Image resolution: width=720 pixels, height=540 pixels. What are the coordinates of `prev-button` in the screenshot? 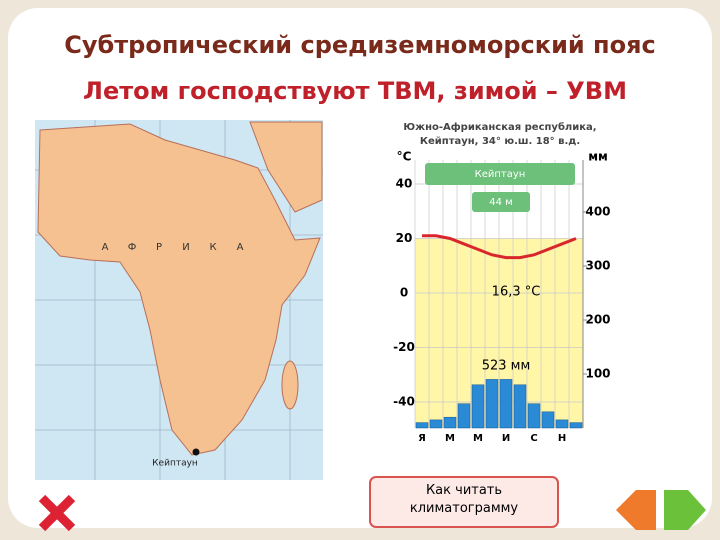 It's located at (636, 510).